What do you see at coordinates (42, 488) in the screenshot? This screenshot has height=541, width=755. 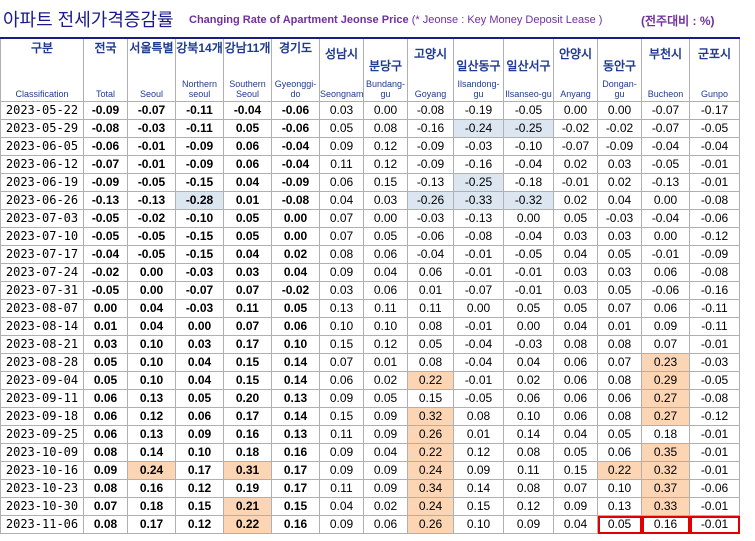 I see `date-cell: 2023-10-23` at bounding box center [42, 488].